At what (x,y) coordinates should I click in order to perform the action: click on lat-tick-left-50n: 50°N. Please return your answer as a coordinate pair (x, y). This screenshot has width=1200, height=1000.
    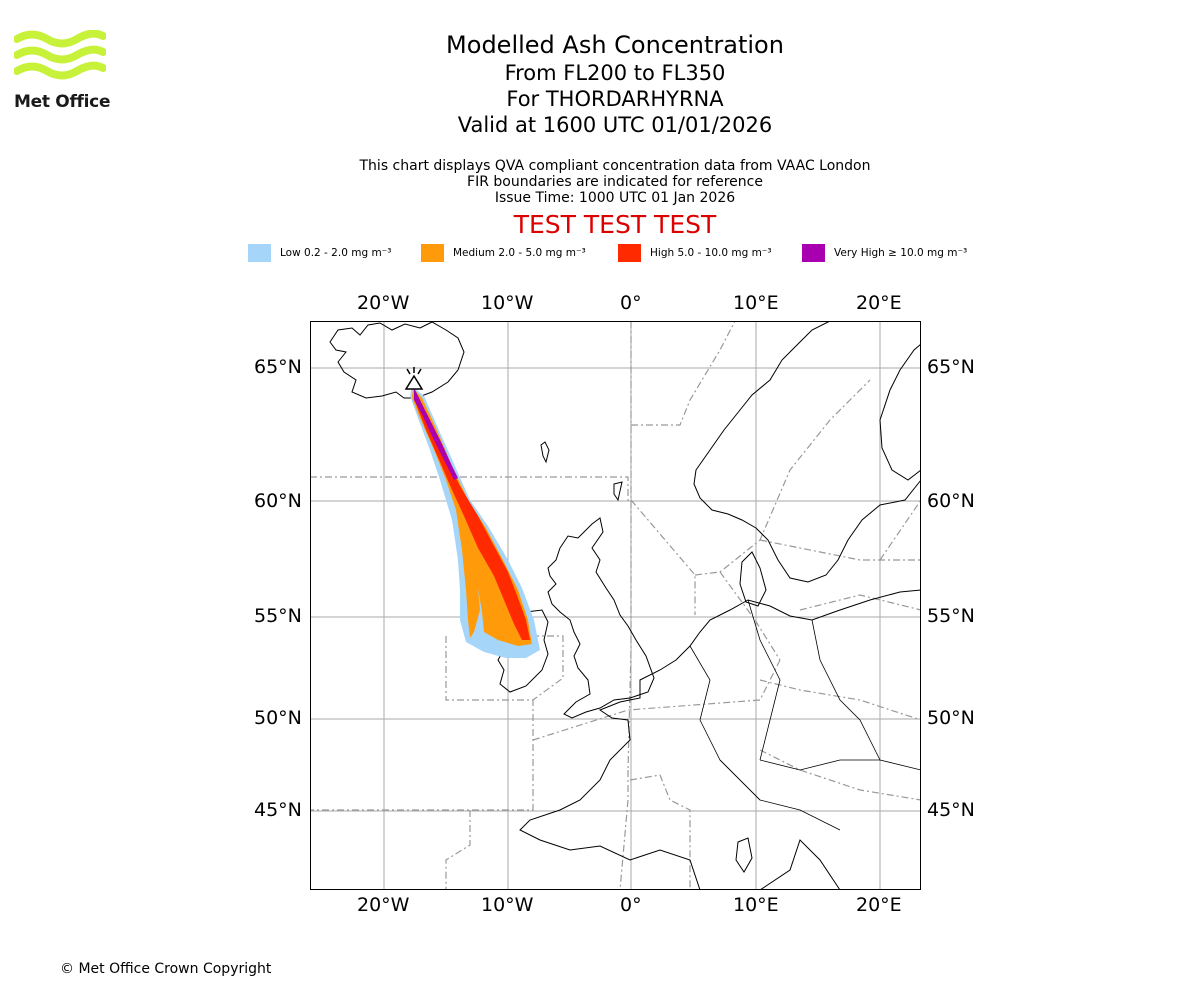
    Looking at the image, I should click on (278, 718).